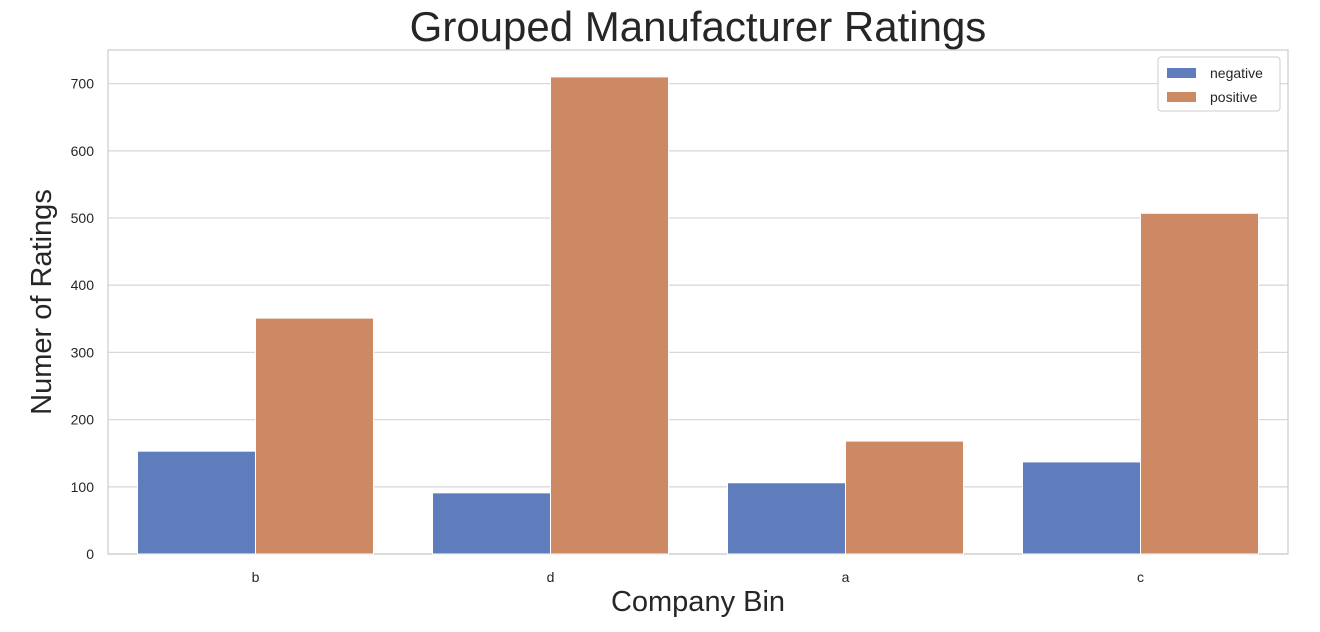 This screenshot has width=1320, height=632. Describe the element at coordinates (491, 523) in the screenshot. I see `bar-negative-d` at that location.